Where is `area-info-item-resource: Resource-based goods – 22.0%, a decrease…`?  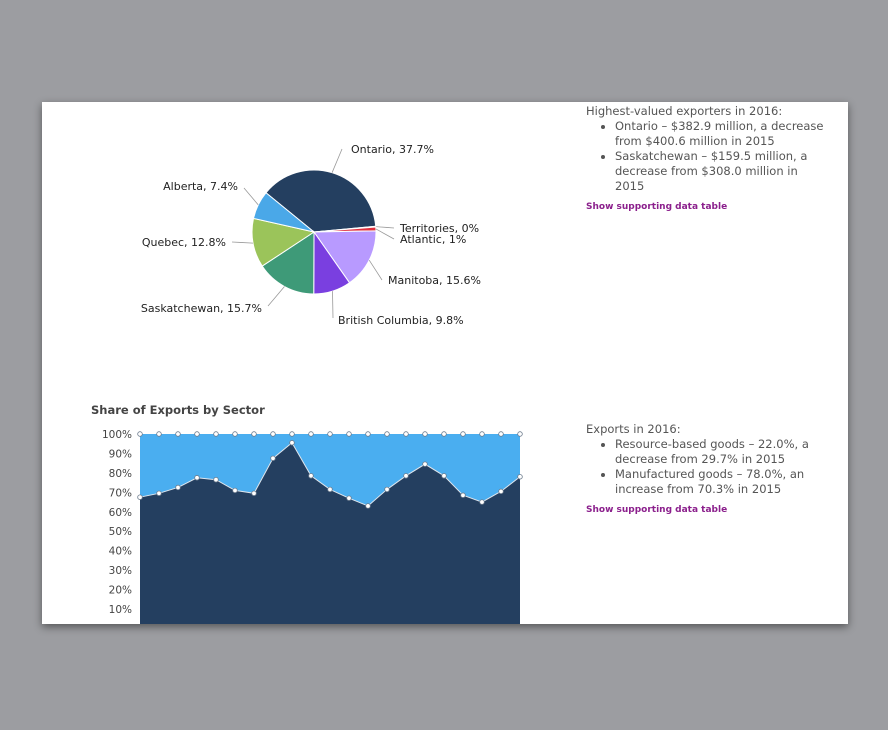
area-info-item-resource: Resource-based goods – 22.0%, a decrease… is located at coordinates (720, 452).